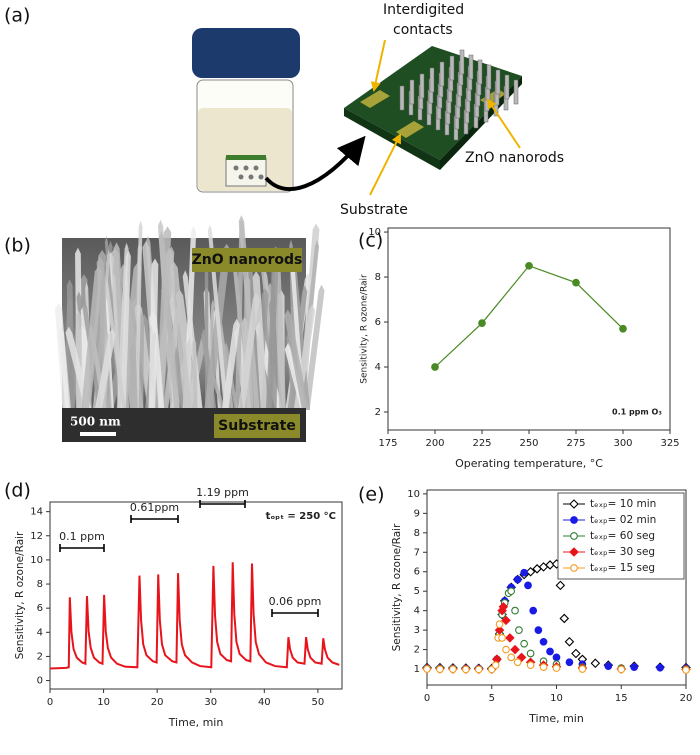 This screenshot has height=755, width=700. Describe the element at coordinates (196, 595) in the screenshot. I see `plot-frame` at that location.